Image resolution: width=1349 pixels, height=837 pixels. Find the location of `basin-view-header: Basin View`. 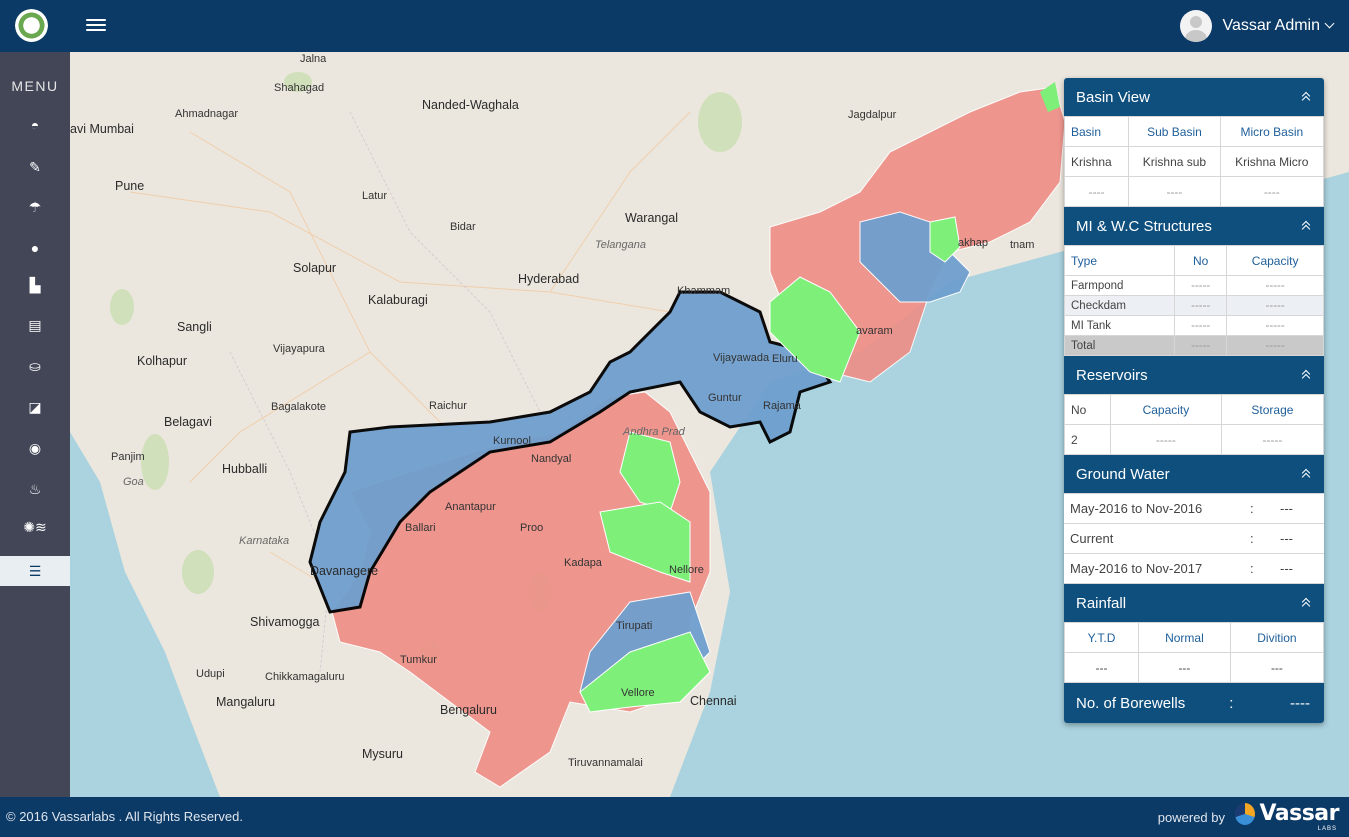

basin-view-header: Basin View is located at coordinates (1194, 97).